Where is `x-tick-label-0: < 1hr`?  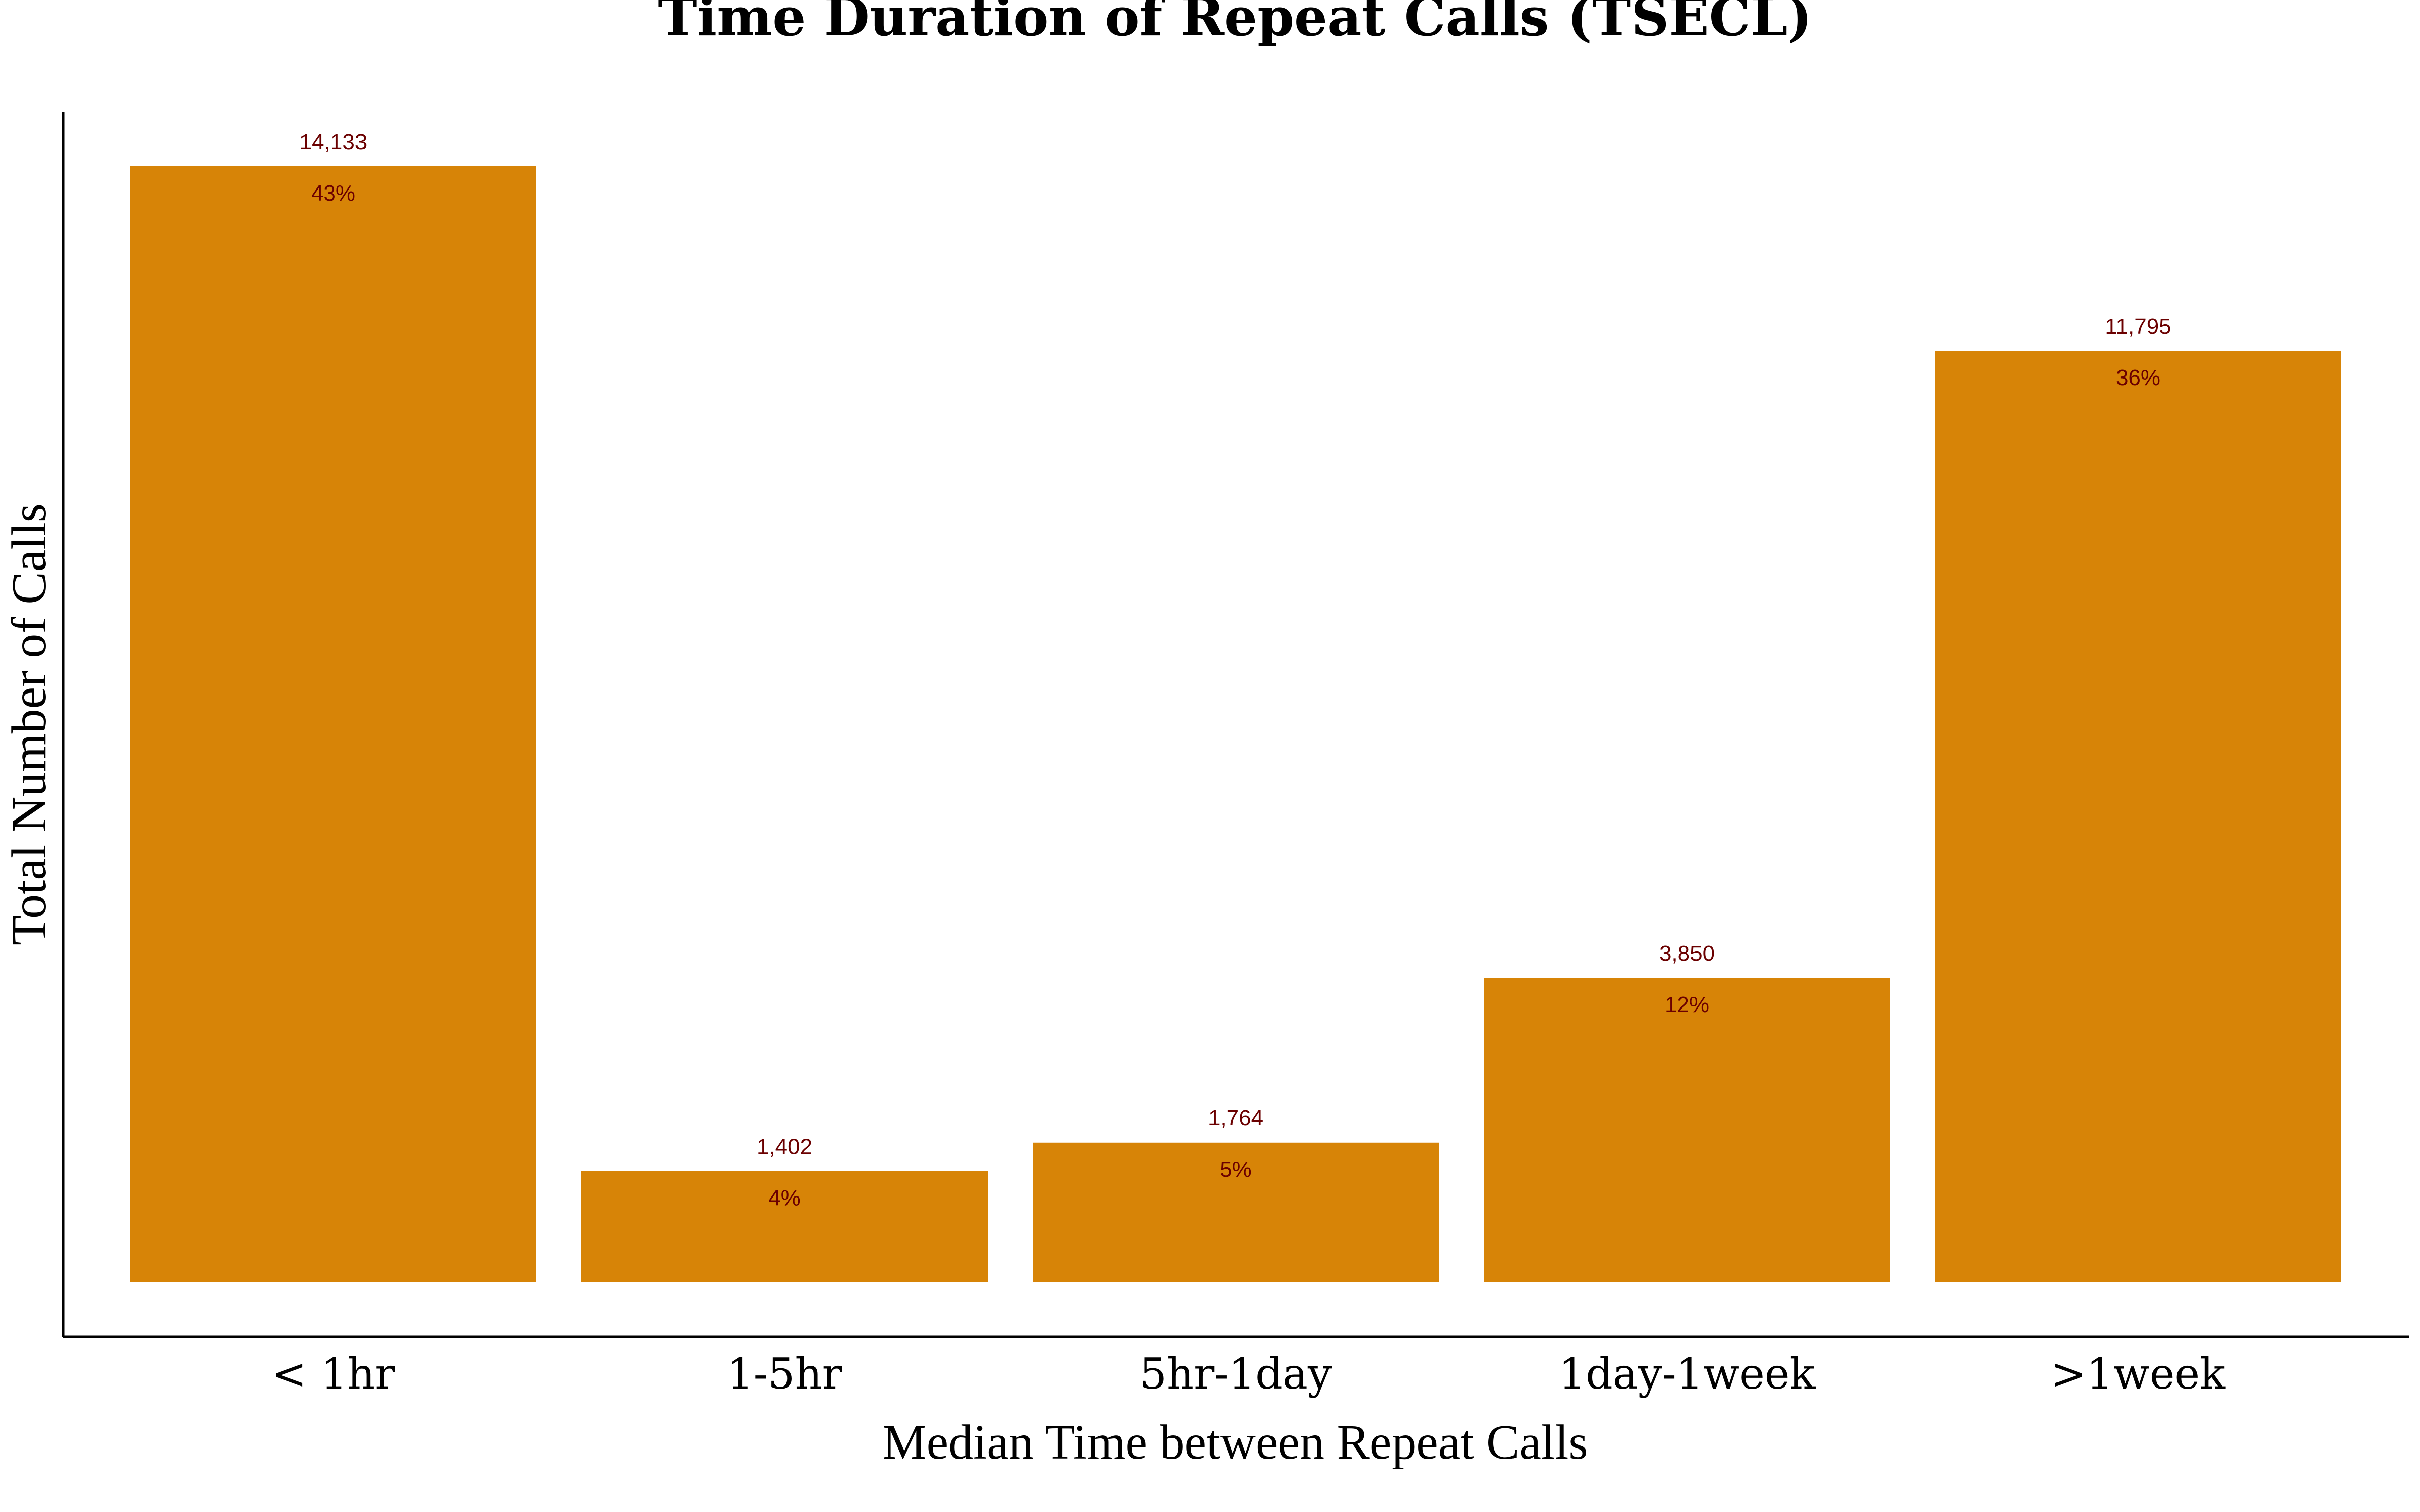 x-tick-label-0: < 1hr is located at coordinates (334, 1374).